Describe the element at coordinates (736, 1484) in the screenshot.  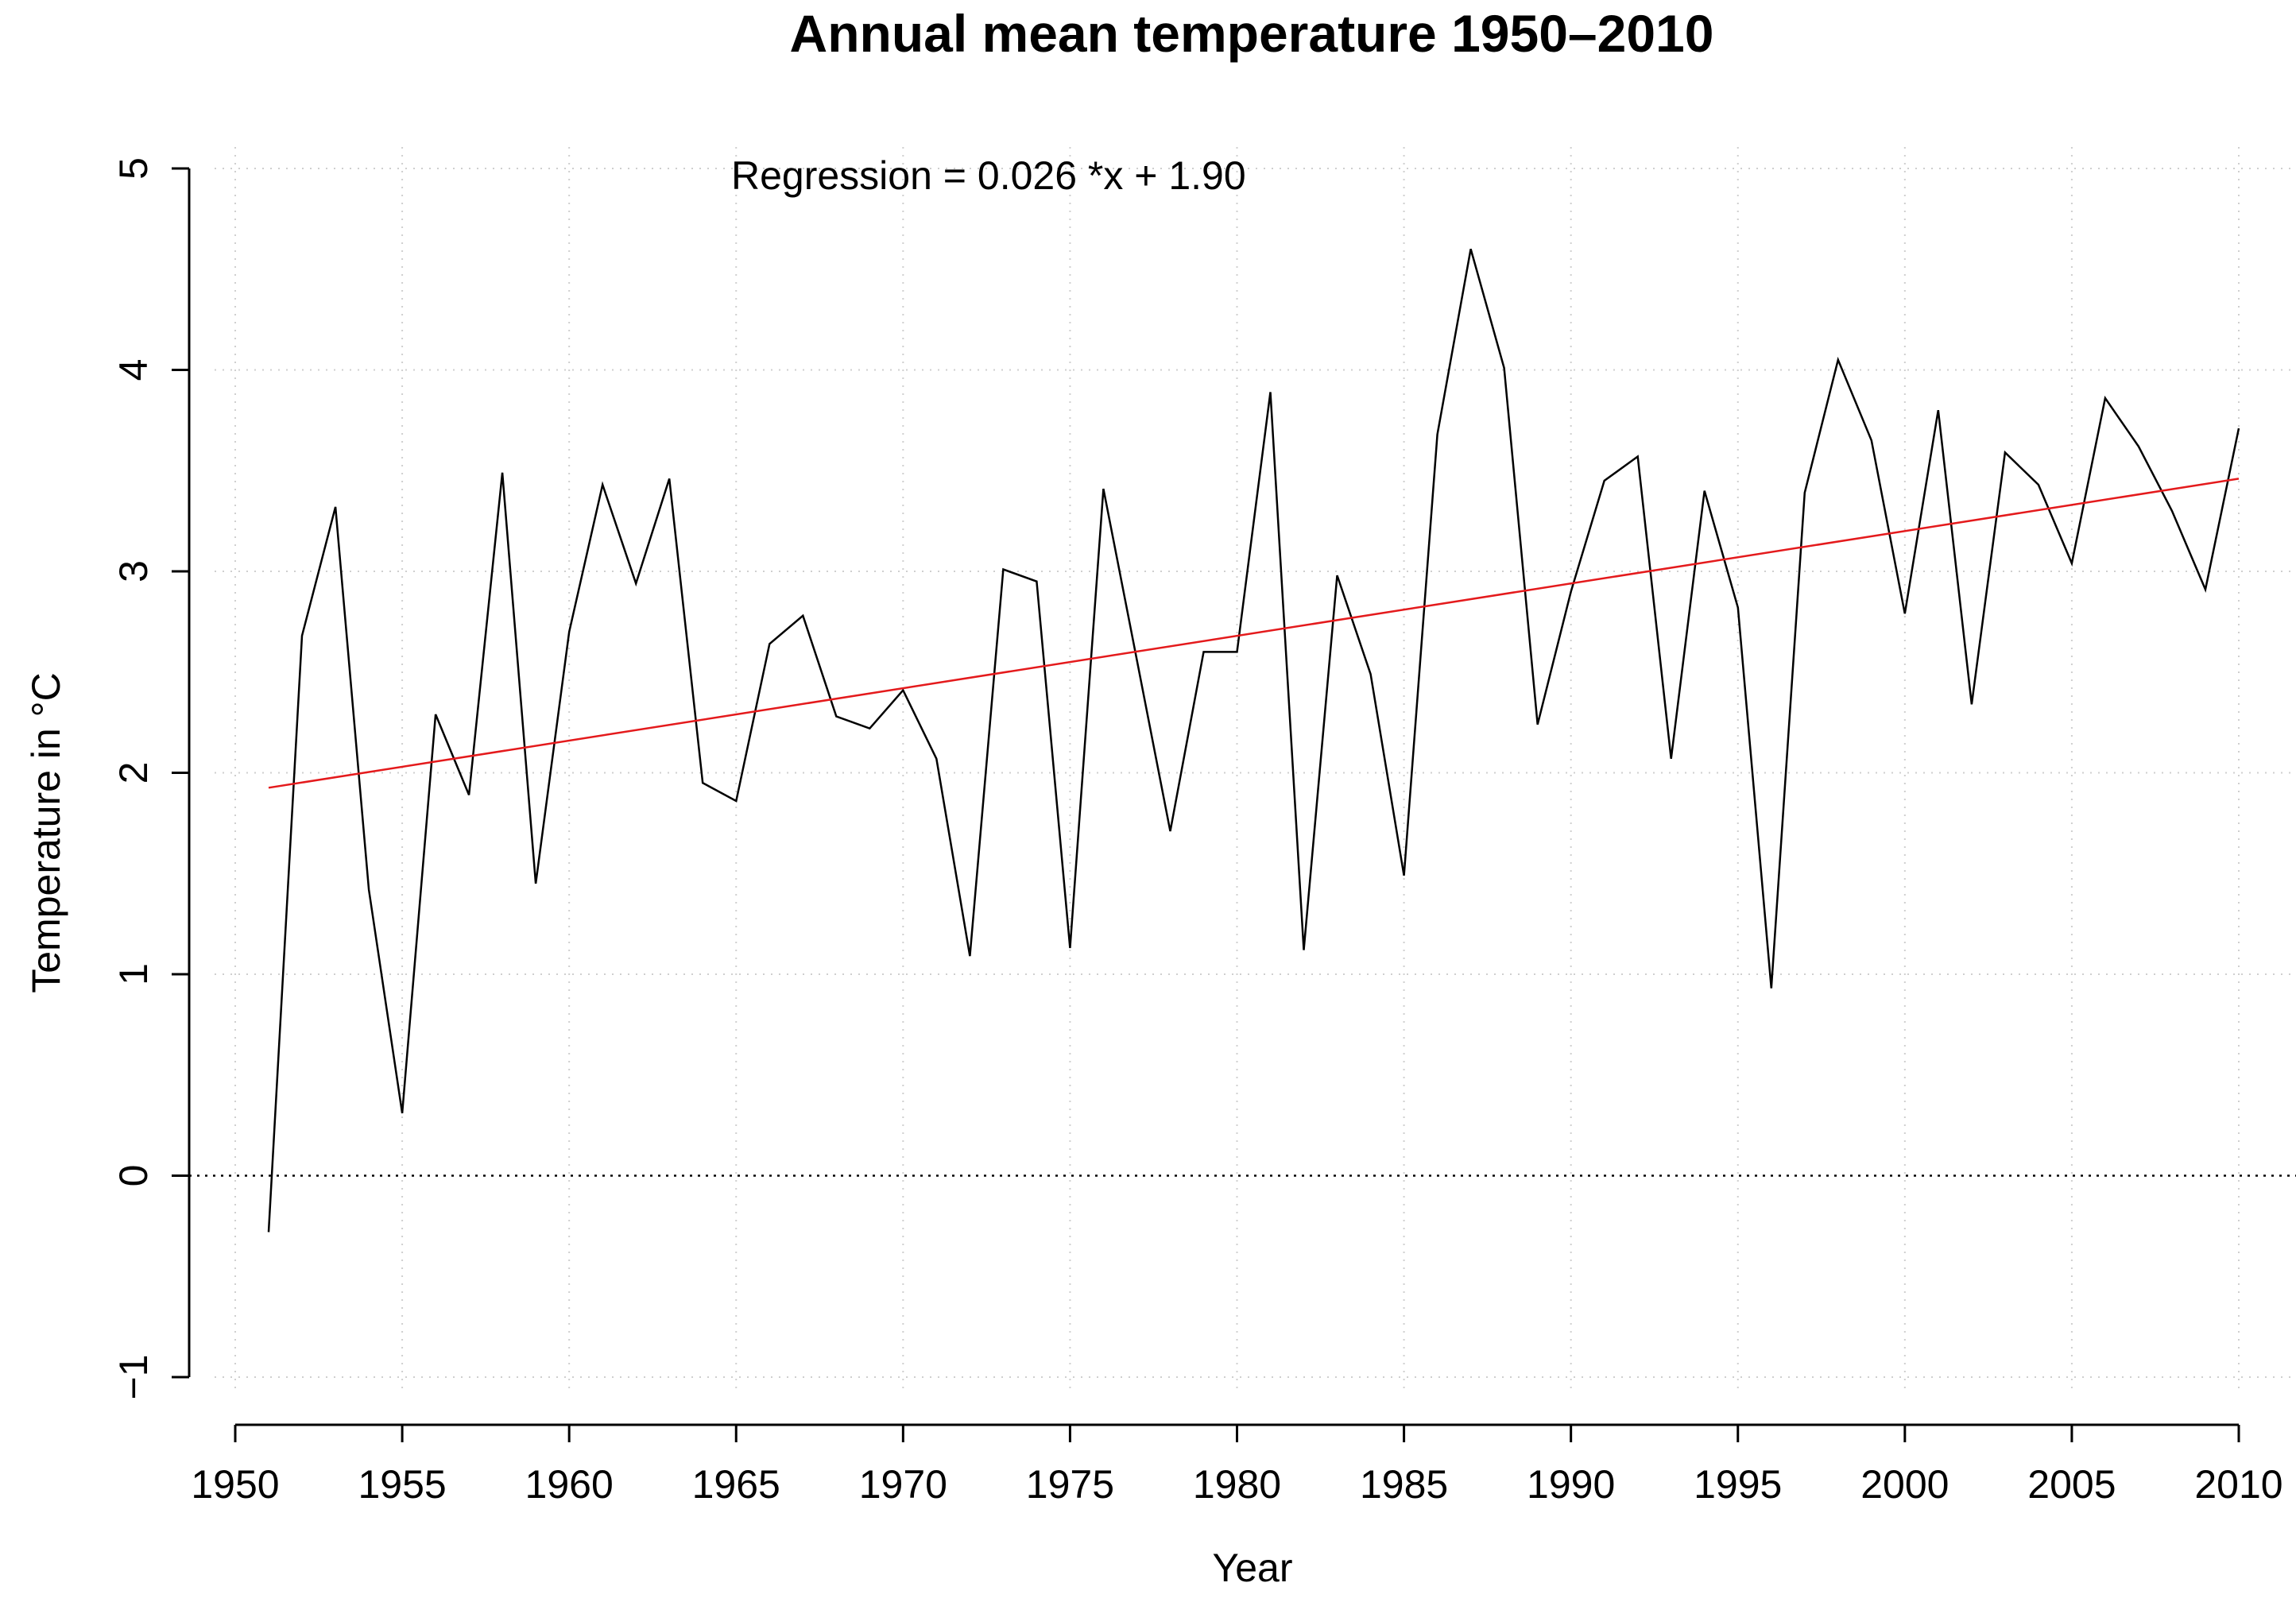
I see `x-tick-label: 1965` at that location.